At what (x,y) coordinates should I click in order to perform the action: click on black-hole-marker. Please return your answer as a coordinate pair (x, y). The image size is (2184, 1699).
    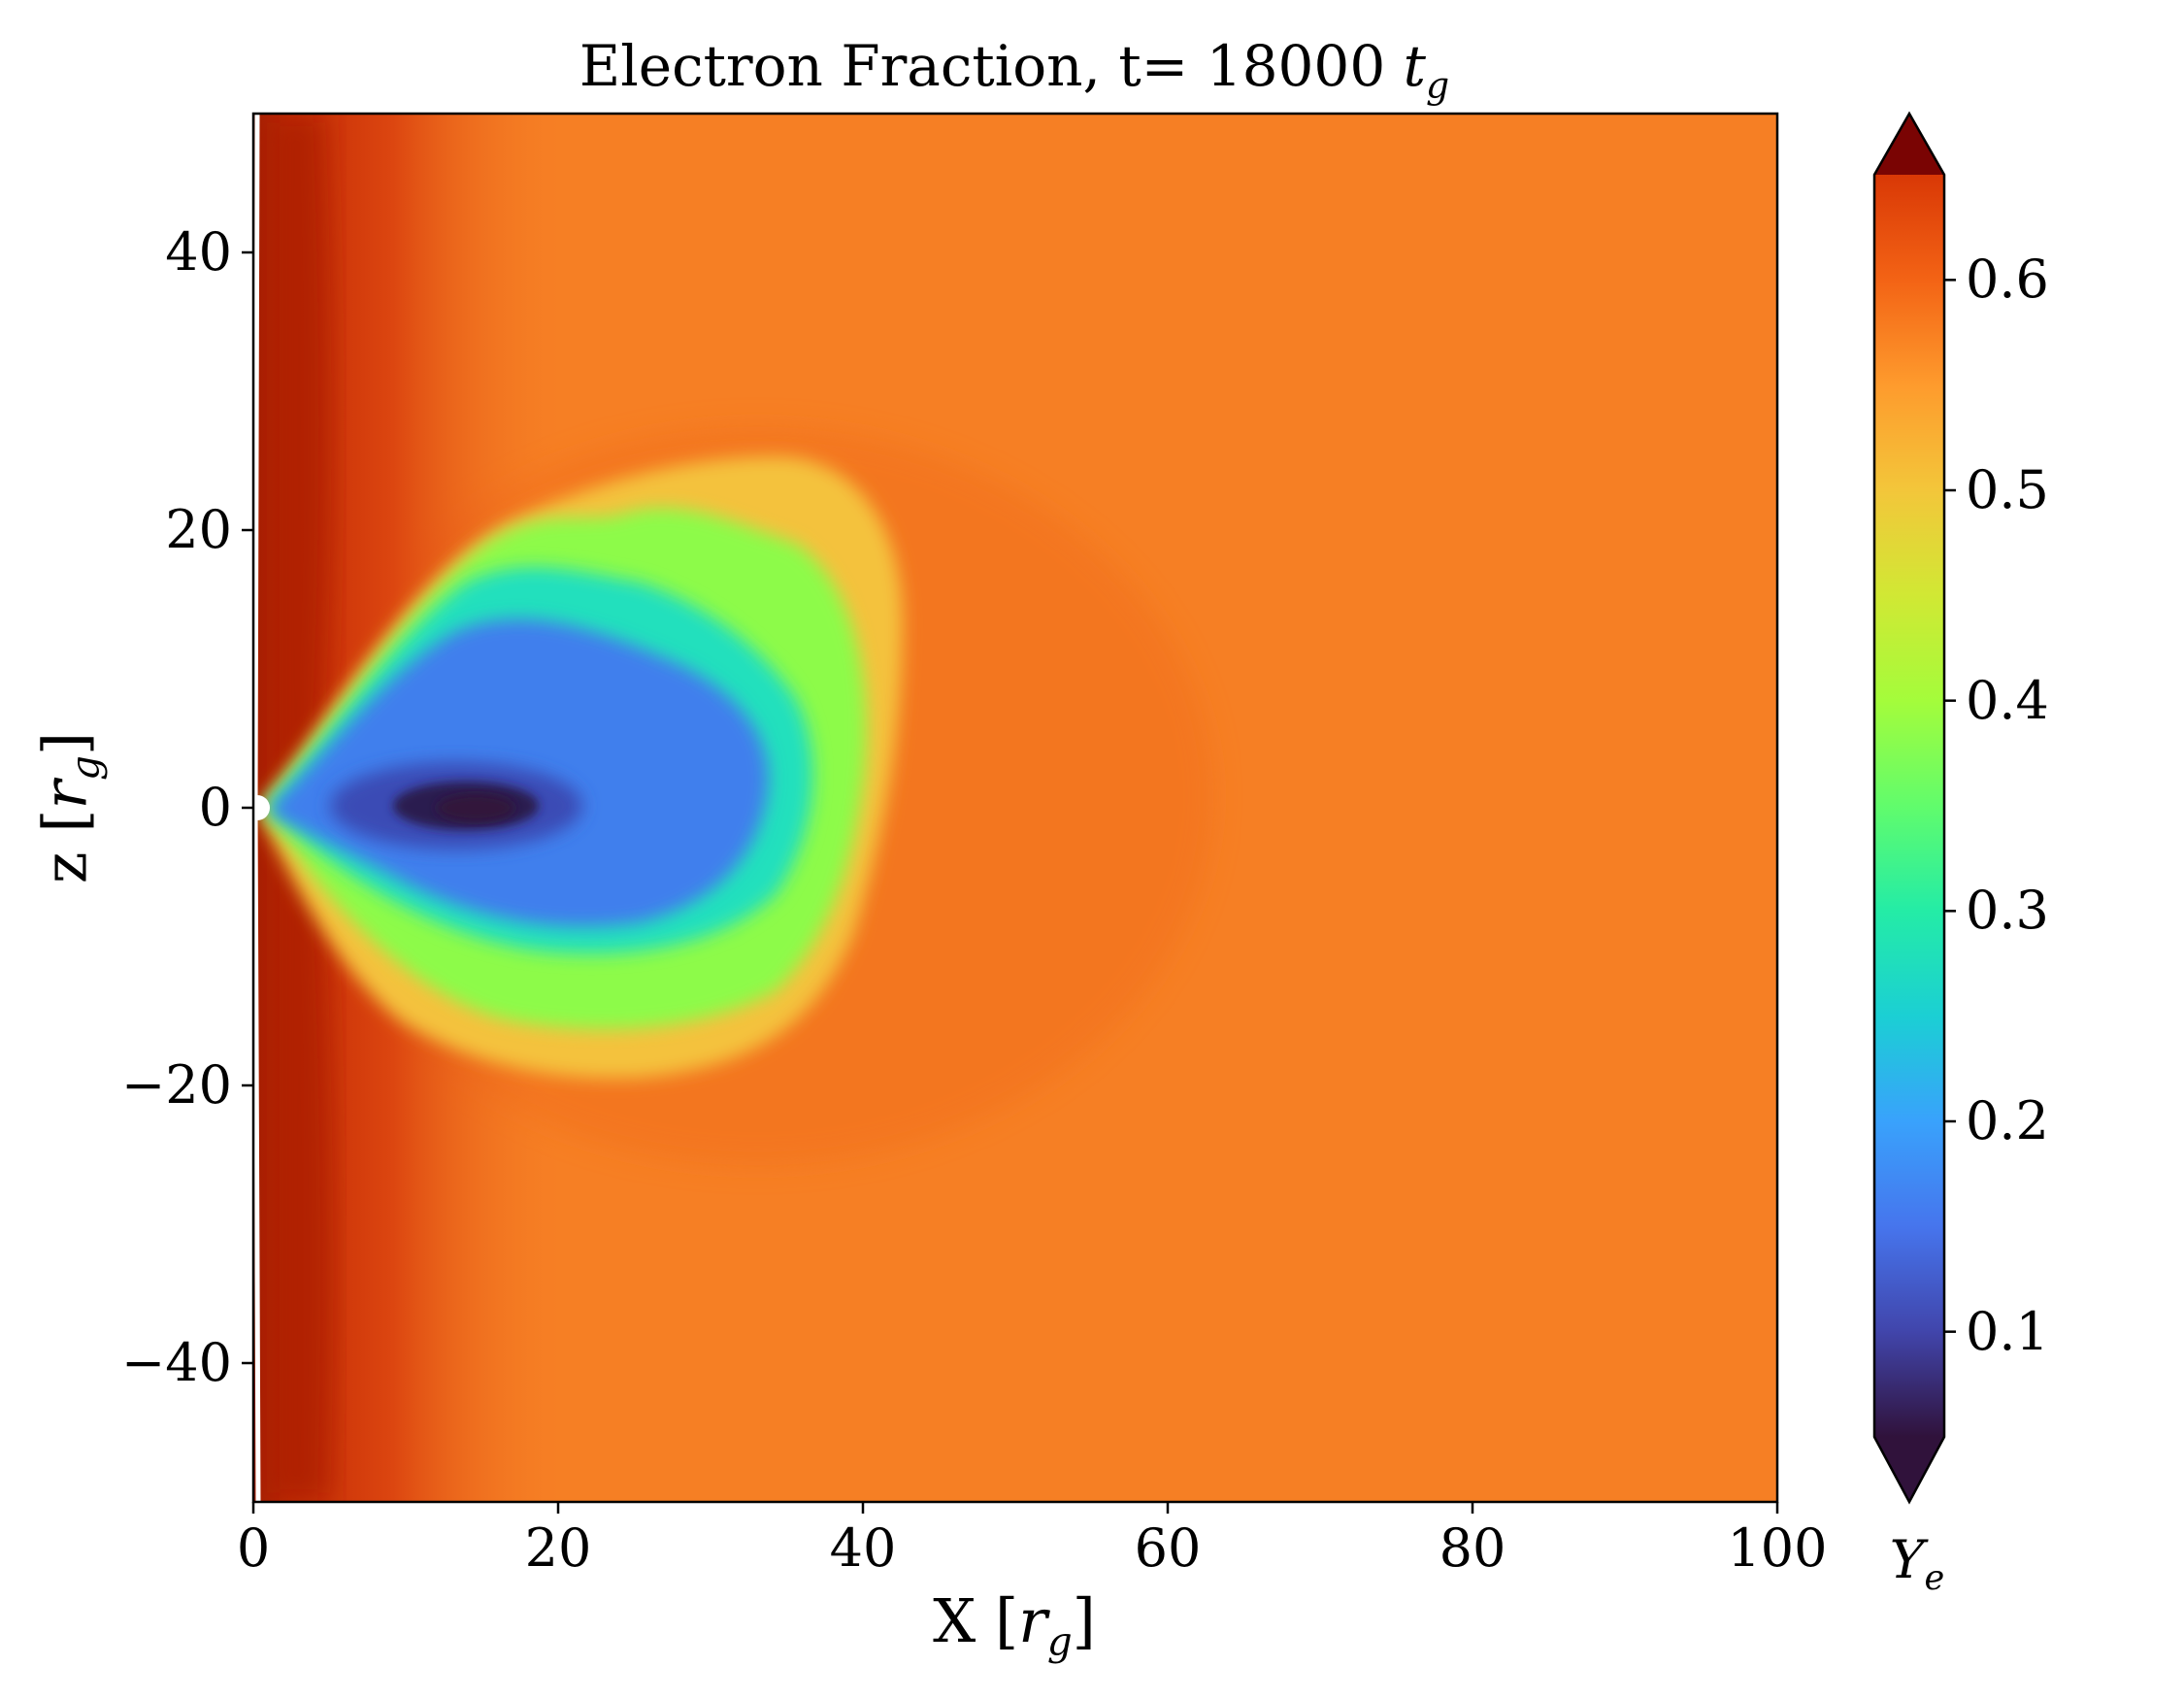
    Looking at the image, I should click on (257, 807).